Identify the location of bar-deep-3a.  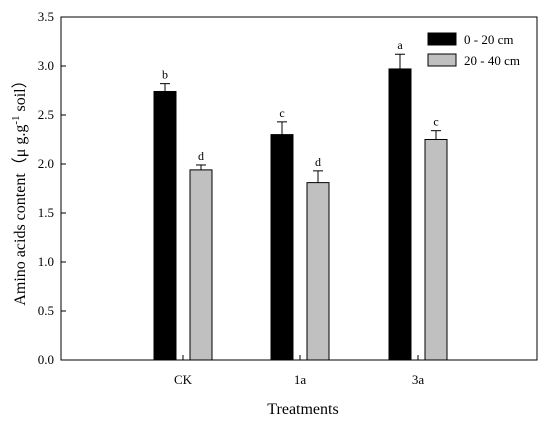
(436, 250).